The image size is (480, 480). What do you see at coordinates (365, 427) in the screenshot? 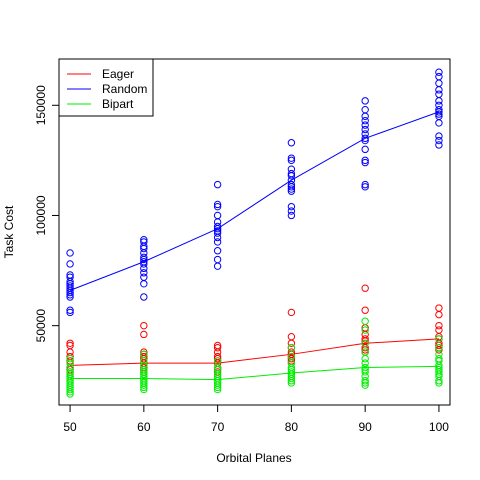
I see `x-tick-label-4: 90` at bounding box center [365, 427].